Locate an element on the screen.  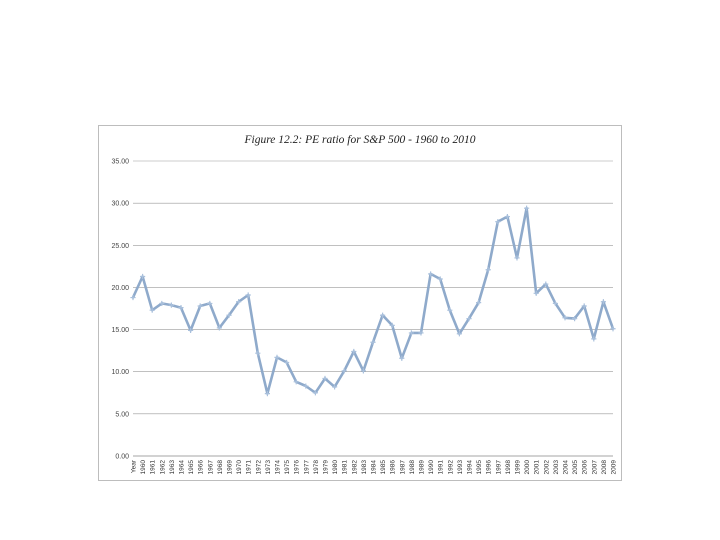
x-tick-label: 1972 is located at coordinates (258, 467).